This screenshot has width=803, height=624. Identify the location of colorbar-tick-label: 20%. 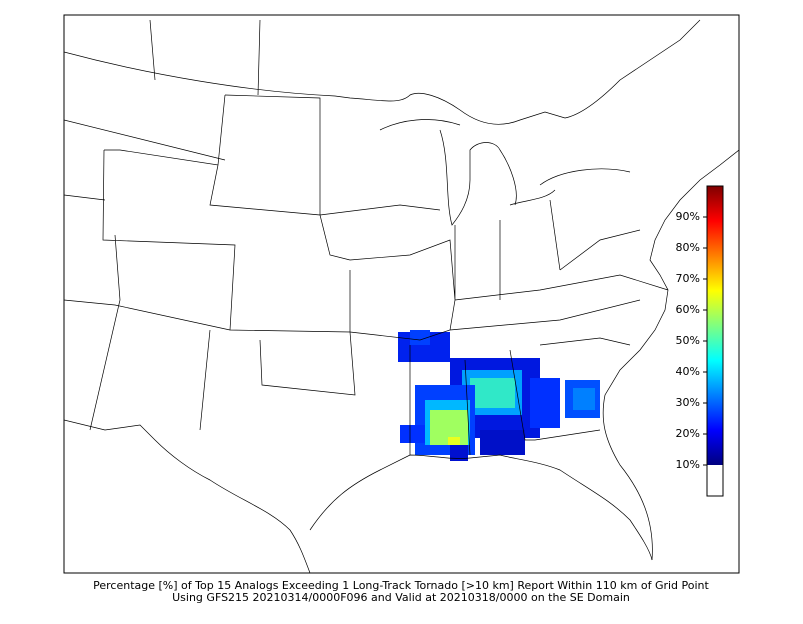
(688, 433).